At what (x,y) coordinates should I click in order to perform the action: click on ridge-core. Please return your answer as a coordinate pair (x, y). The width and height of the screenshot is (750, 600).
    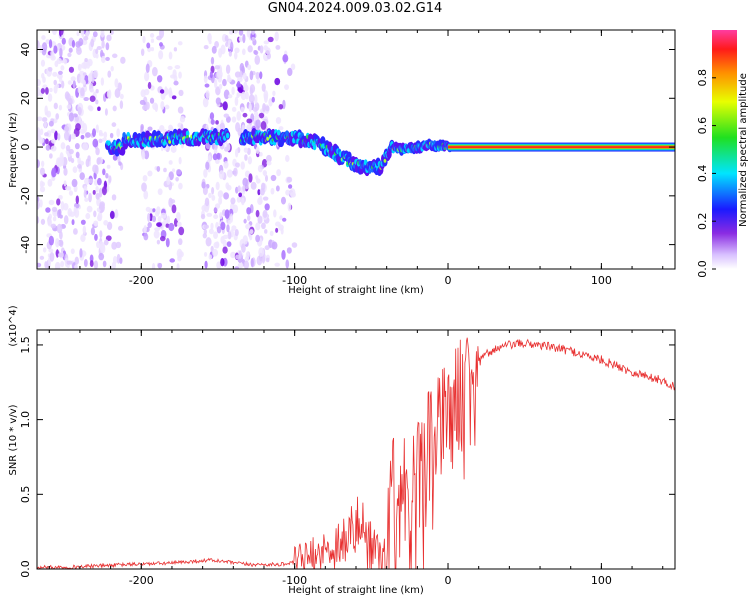
    Looking at the image, I should click on (287, 133).